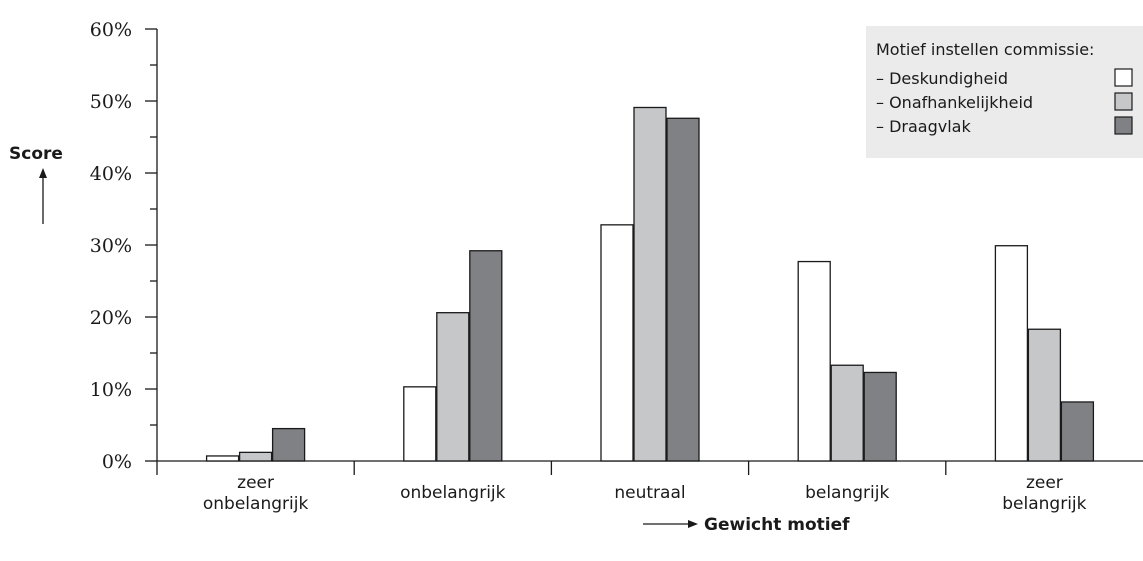 The image size is (1143, 561). What do you see at coordinates (117, 462) in the screenshot?
I see `y-tick-label: 0%` at bounding box center [117, 462].